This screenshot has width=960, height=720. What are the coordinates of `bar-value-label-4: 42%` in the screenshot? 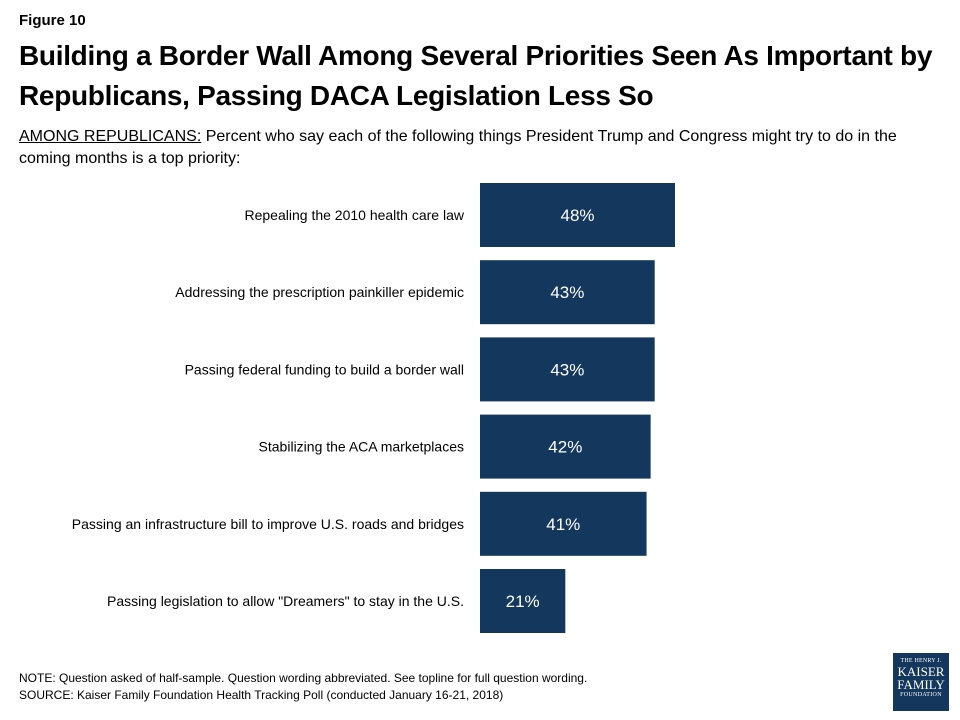 It's located at (565, 447).